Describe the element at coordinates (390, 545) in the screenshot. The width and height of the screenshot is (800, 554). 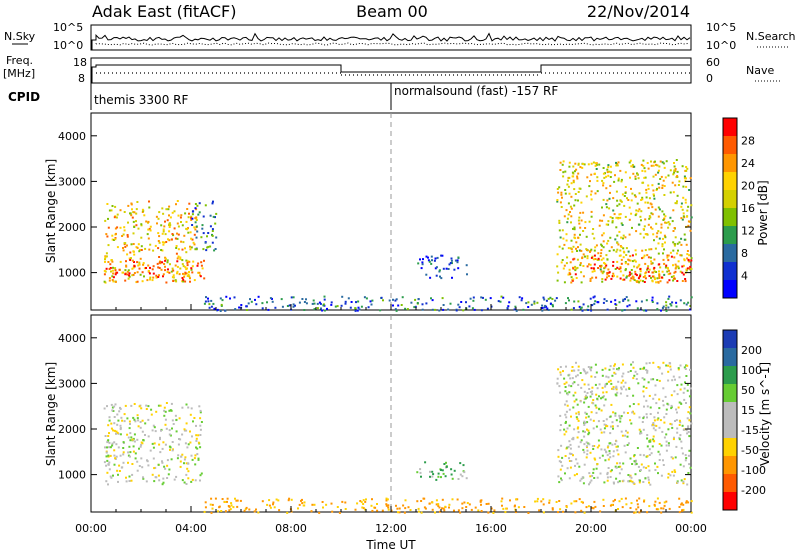
I see `xaxis-label: Time UT` at that location.